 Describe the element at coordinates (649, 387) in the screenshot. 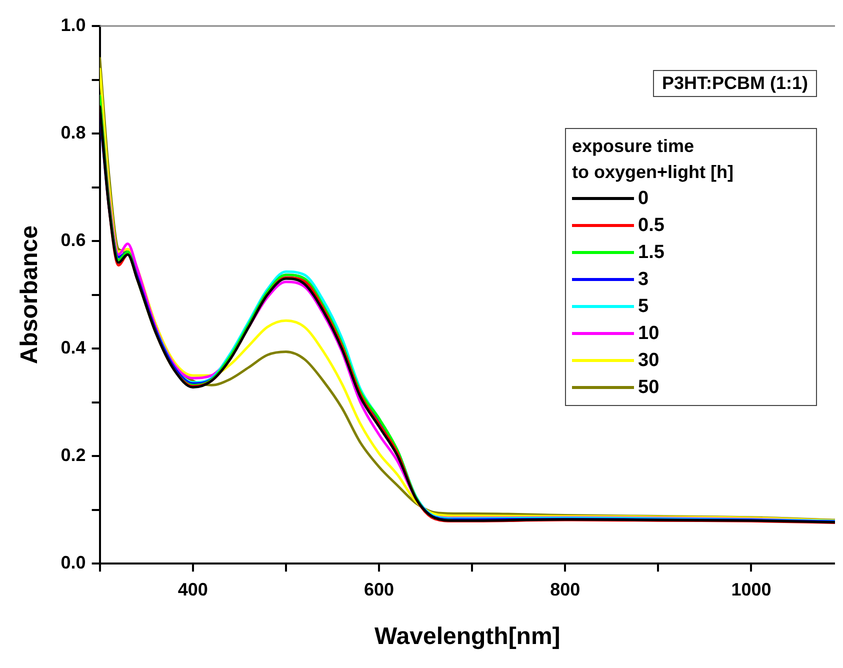

I see `legend-label: 50` at that location.